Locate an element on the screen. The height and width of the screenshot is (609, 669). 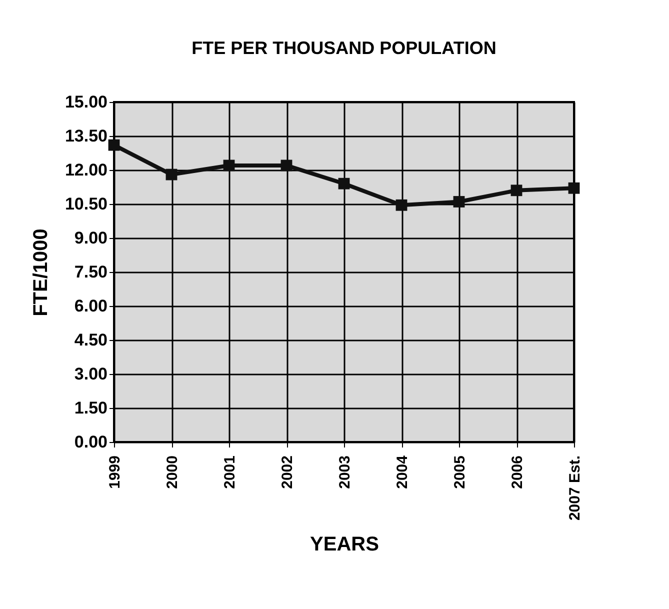
x-tick-label: 2004 is located at coordinates (402, 471).